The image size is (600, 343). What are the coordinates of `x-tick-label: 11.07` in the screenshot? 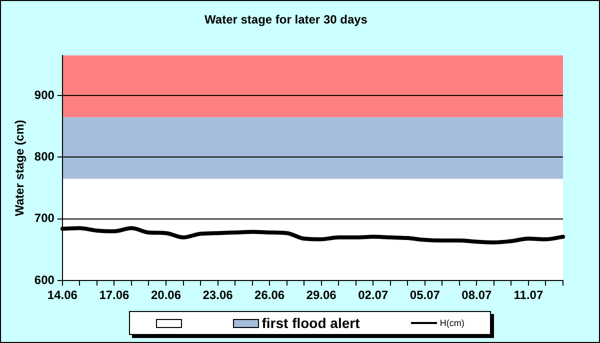 It's located at (529, 295).